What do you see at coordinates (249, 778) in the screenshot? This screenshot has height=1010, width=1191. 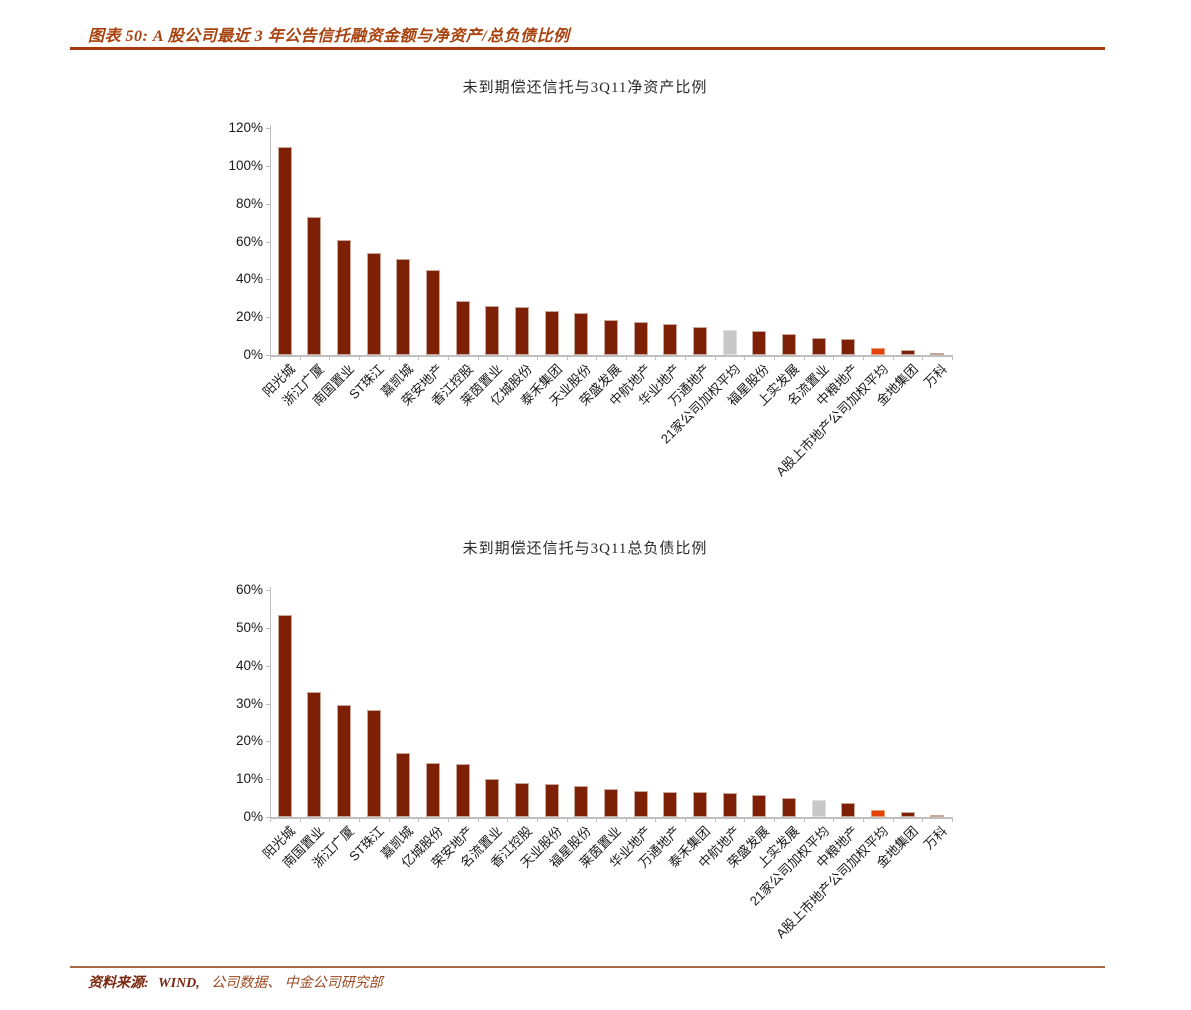 I see `y-axis-label: 10%` at bounding box center [249, 778].